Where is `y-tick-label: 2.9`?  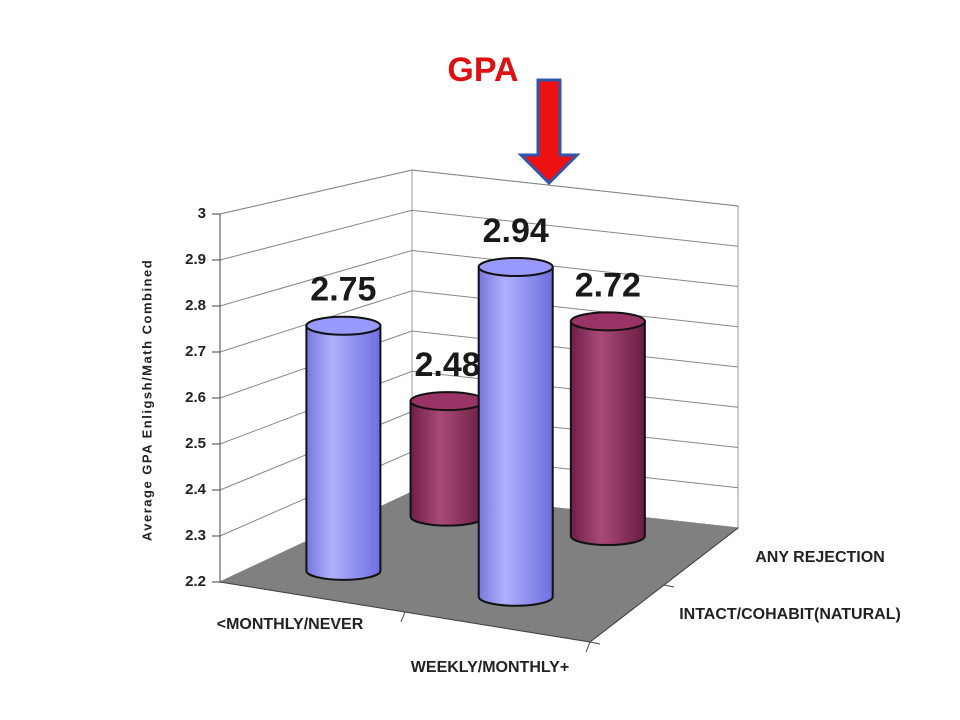 y-tick-label: 2.9 is located at coordinates (195, 259).